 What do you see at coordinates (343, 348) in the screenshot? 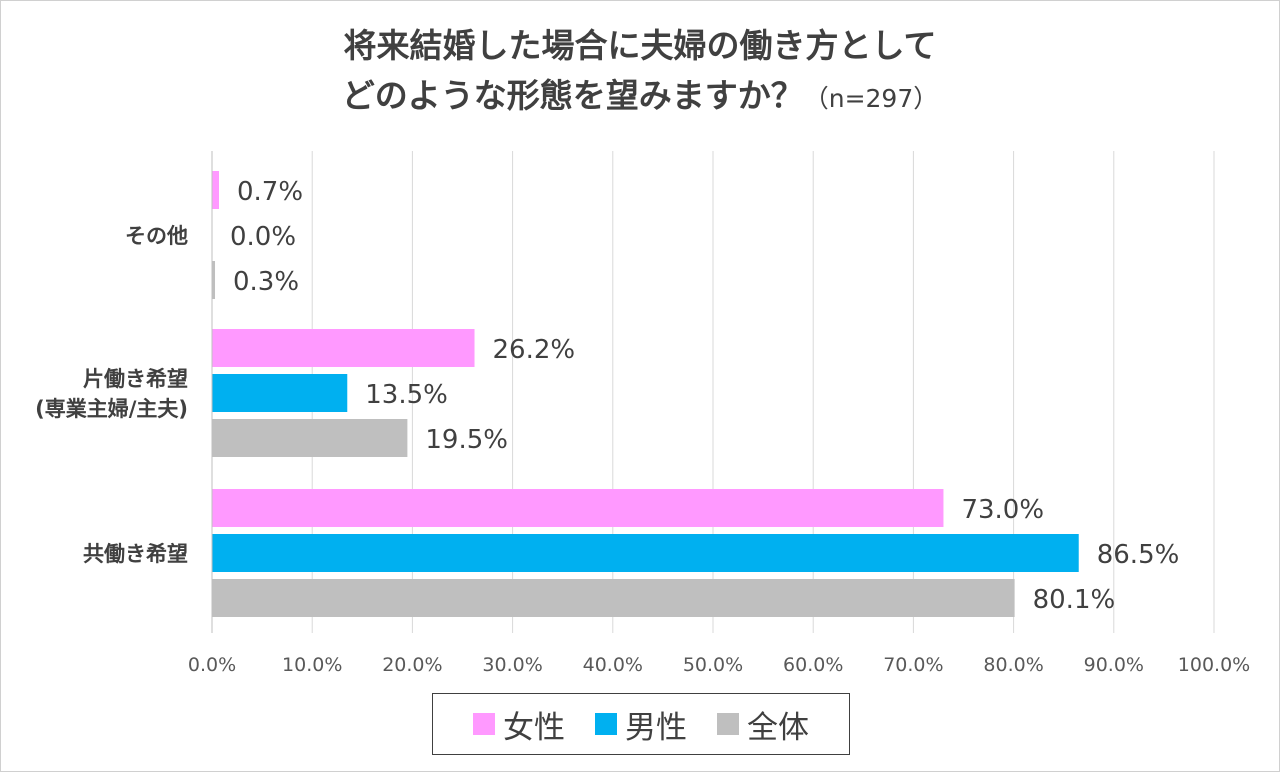
I see `bar-series0-cat1` at bounding box center [343, 348].